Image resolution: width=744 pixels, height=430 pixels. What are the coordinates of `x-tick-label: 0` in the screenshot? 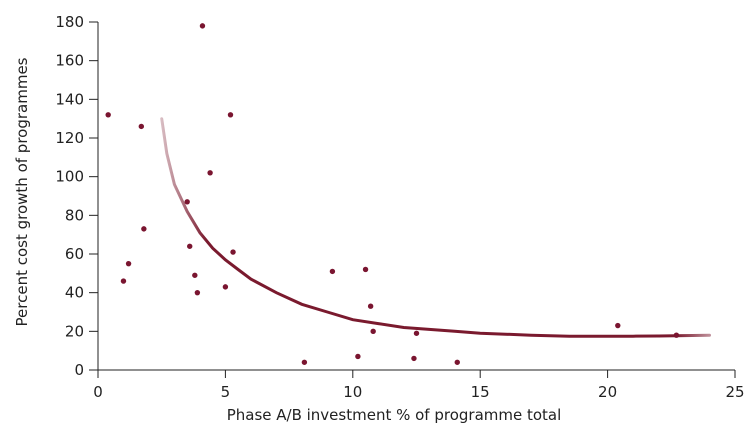 It's located at (98, 392).